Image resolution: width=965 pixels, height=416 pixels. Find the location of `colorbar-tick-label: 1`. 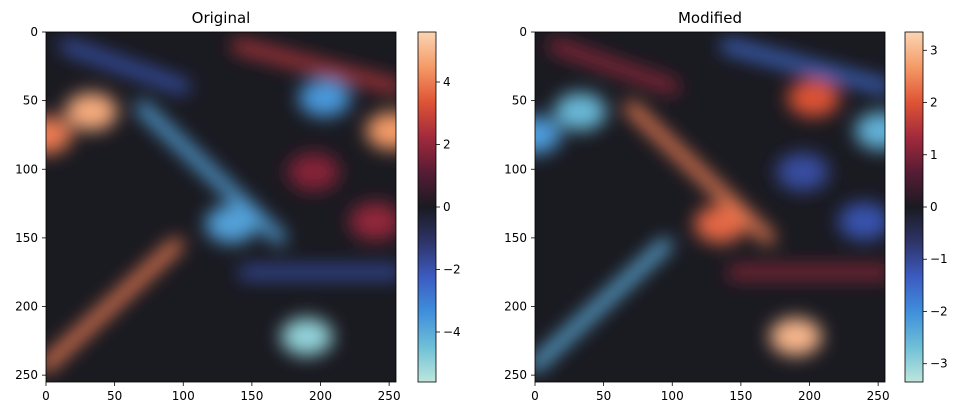

colorbar-tick-label: 1 is located at coordinates (934, 155).